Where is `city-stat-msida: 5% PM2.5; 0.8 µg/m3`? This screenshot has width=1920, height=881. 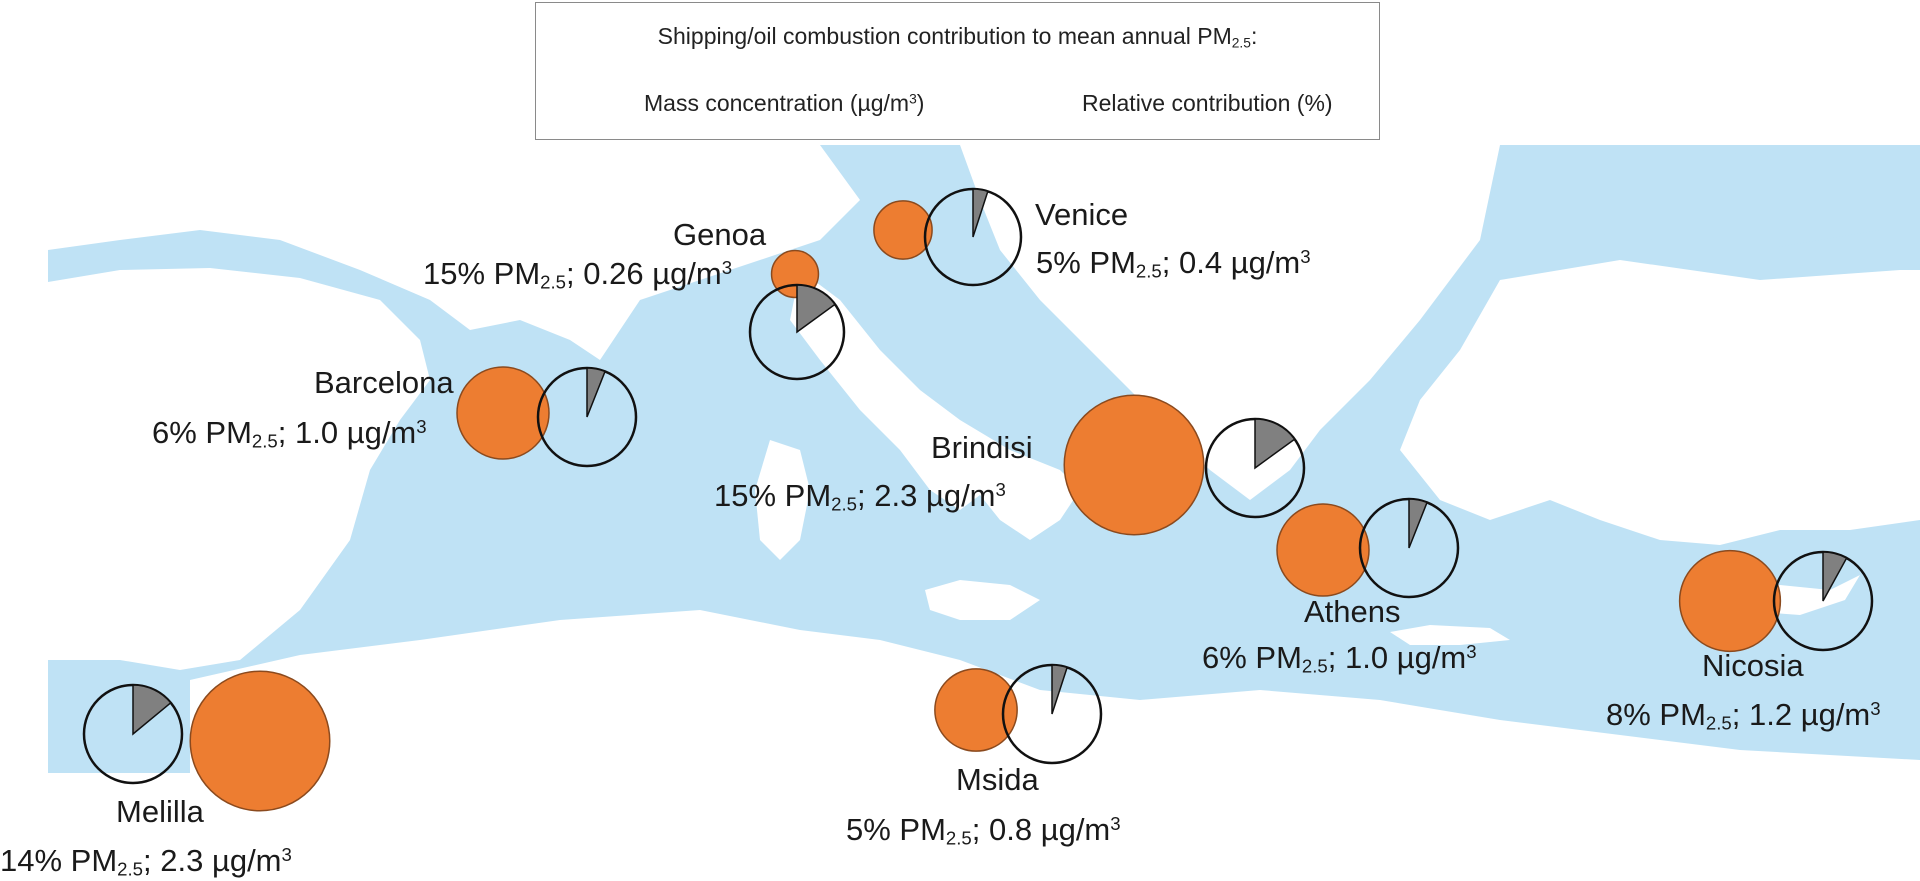 city-stat-msida: 5% PM2.5; 0.8 µg/m3 is located at coordinates (983, 831).